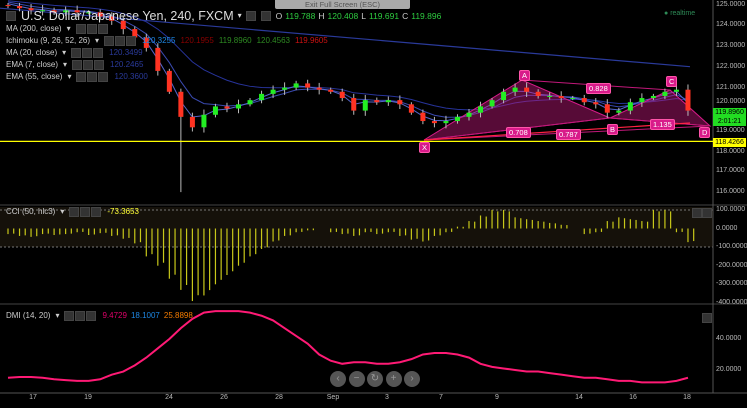  Describe the element at coordinates (178, 316) in the screenshot. I see `dmi-value: 25.8898` at that location.